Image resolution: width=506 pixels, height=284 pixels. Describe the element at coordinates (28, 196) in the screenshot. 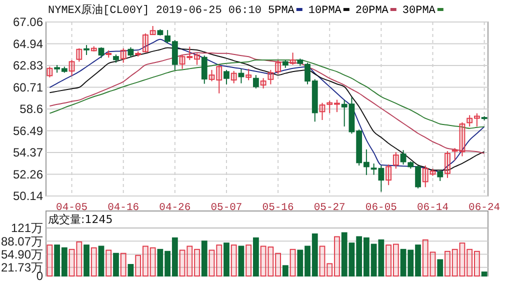

I see `y-tick-label: 50.14` at that location.